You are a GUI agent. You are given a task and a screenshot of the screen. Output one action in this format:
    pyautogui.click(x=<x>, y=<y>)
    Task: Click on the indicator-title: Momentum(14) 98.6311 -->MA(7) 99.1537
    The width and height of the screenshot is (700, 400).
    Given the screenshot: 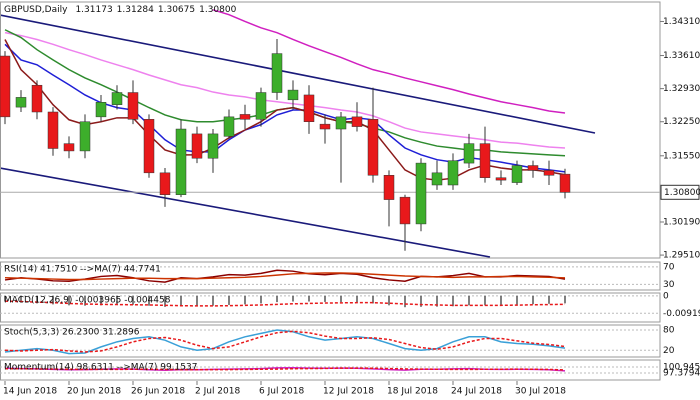 What is the action you would take?
    pyautogui.click(x=100, y=368)
    